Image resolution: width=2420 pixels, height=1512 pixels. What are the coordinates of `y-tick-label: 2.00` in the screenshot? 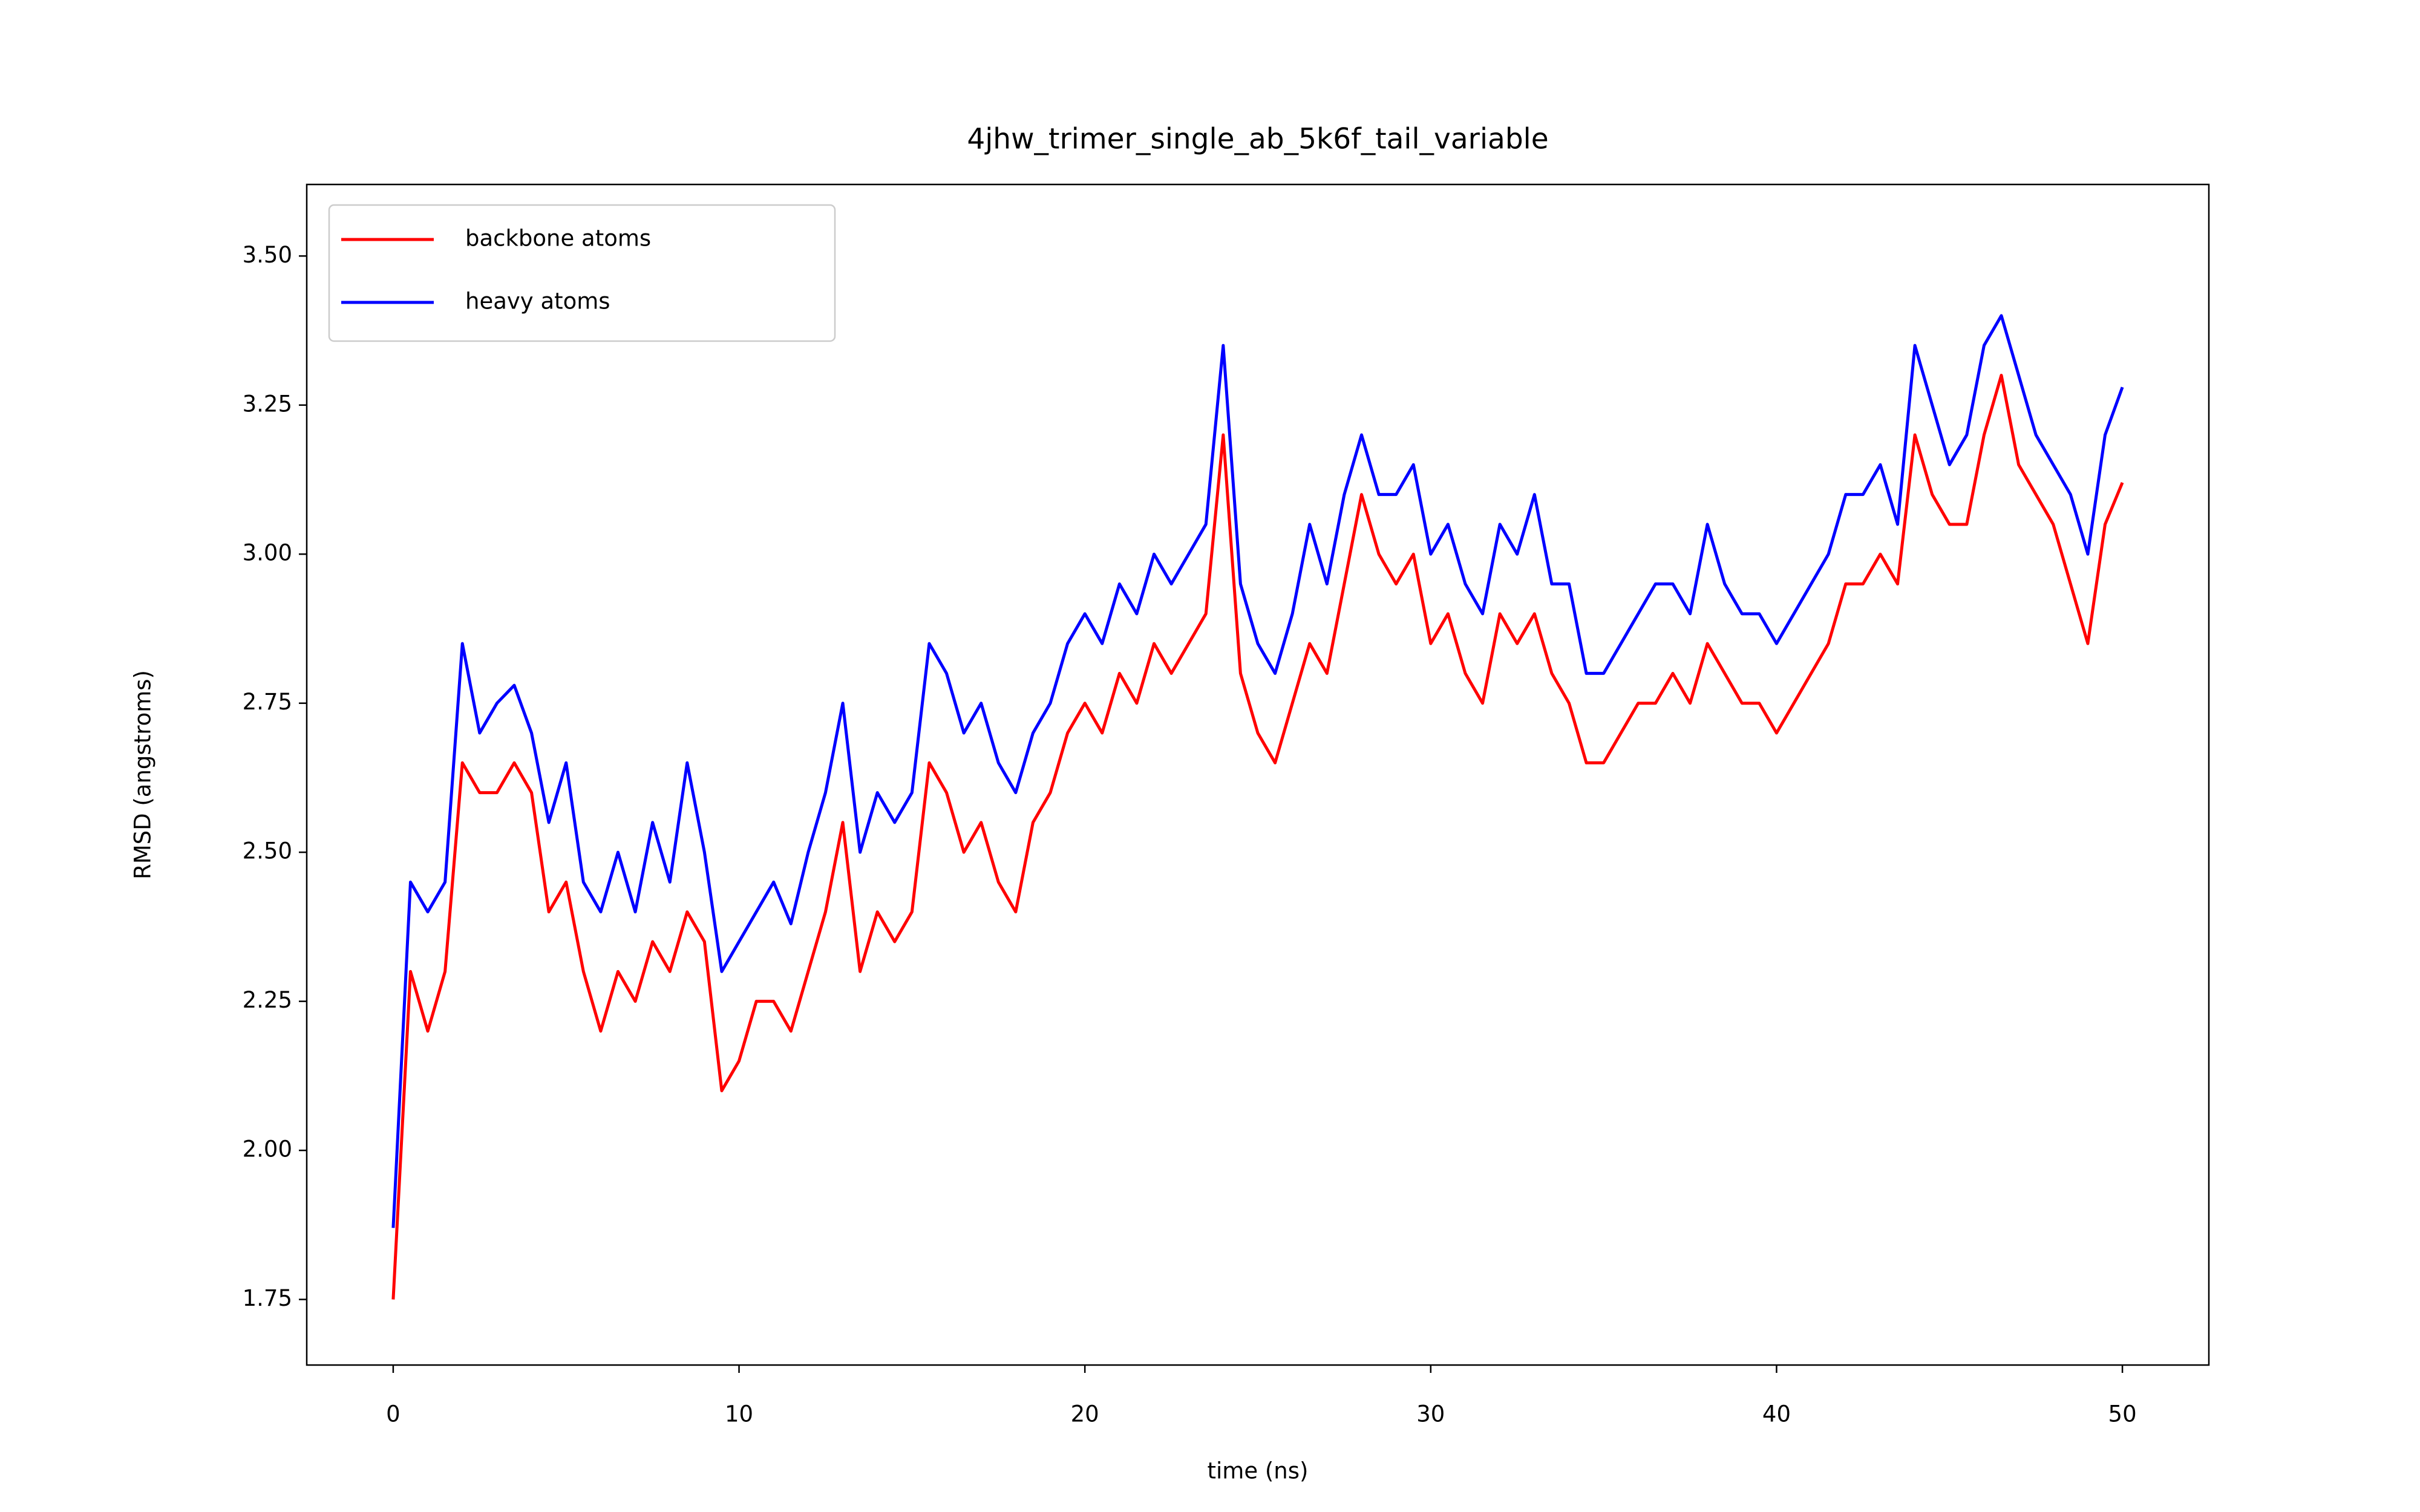 It's located at (267, 1149).